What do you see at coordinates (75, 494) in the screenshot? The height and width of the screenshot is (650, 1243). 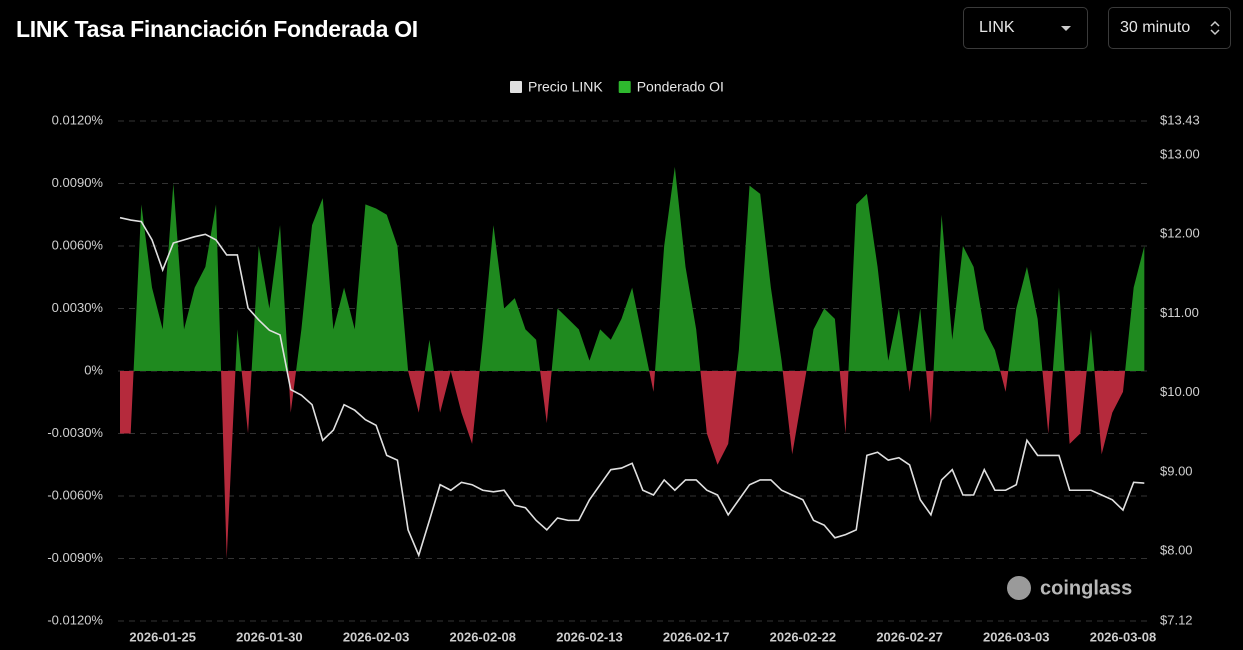 I see `y-tick-label: -0.0060%` at bounding box center [75, 494].